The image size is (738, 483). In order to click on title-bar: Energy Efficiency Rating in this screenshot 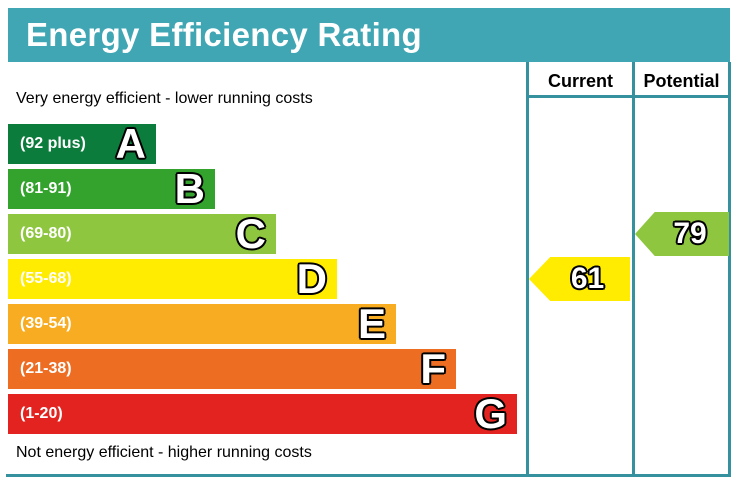, I will do `click(369, 35)`.